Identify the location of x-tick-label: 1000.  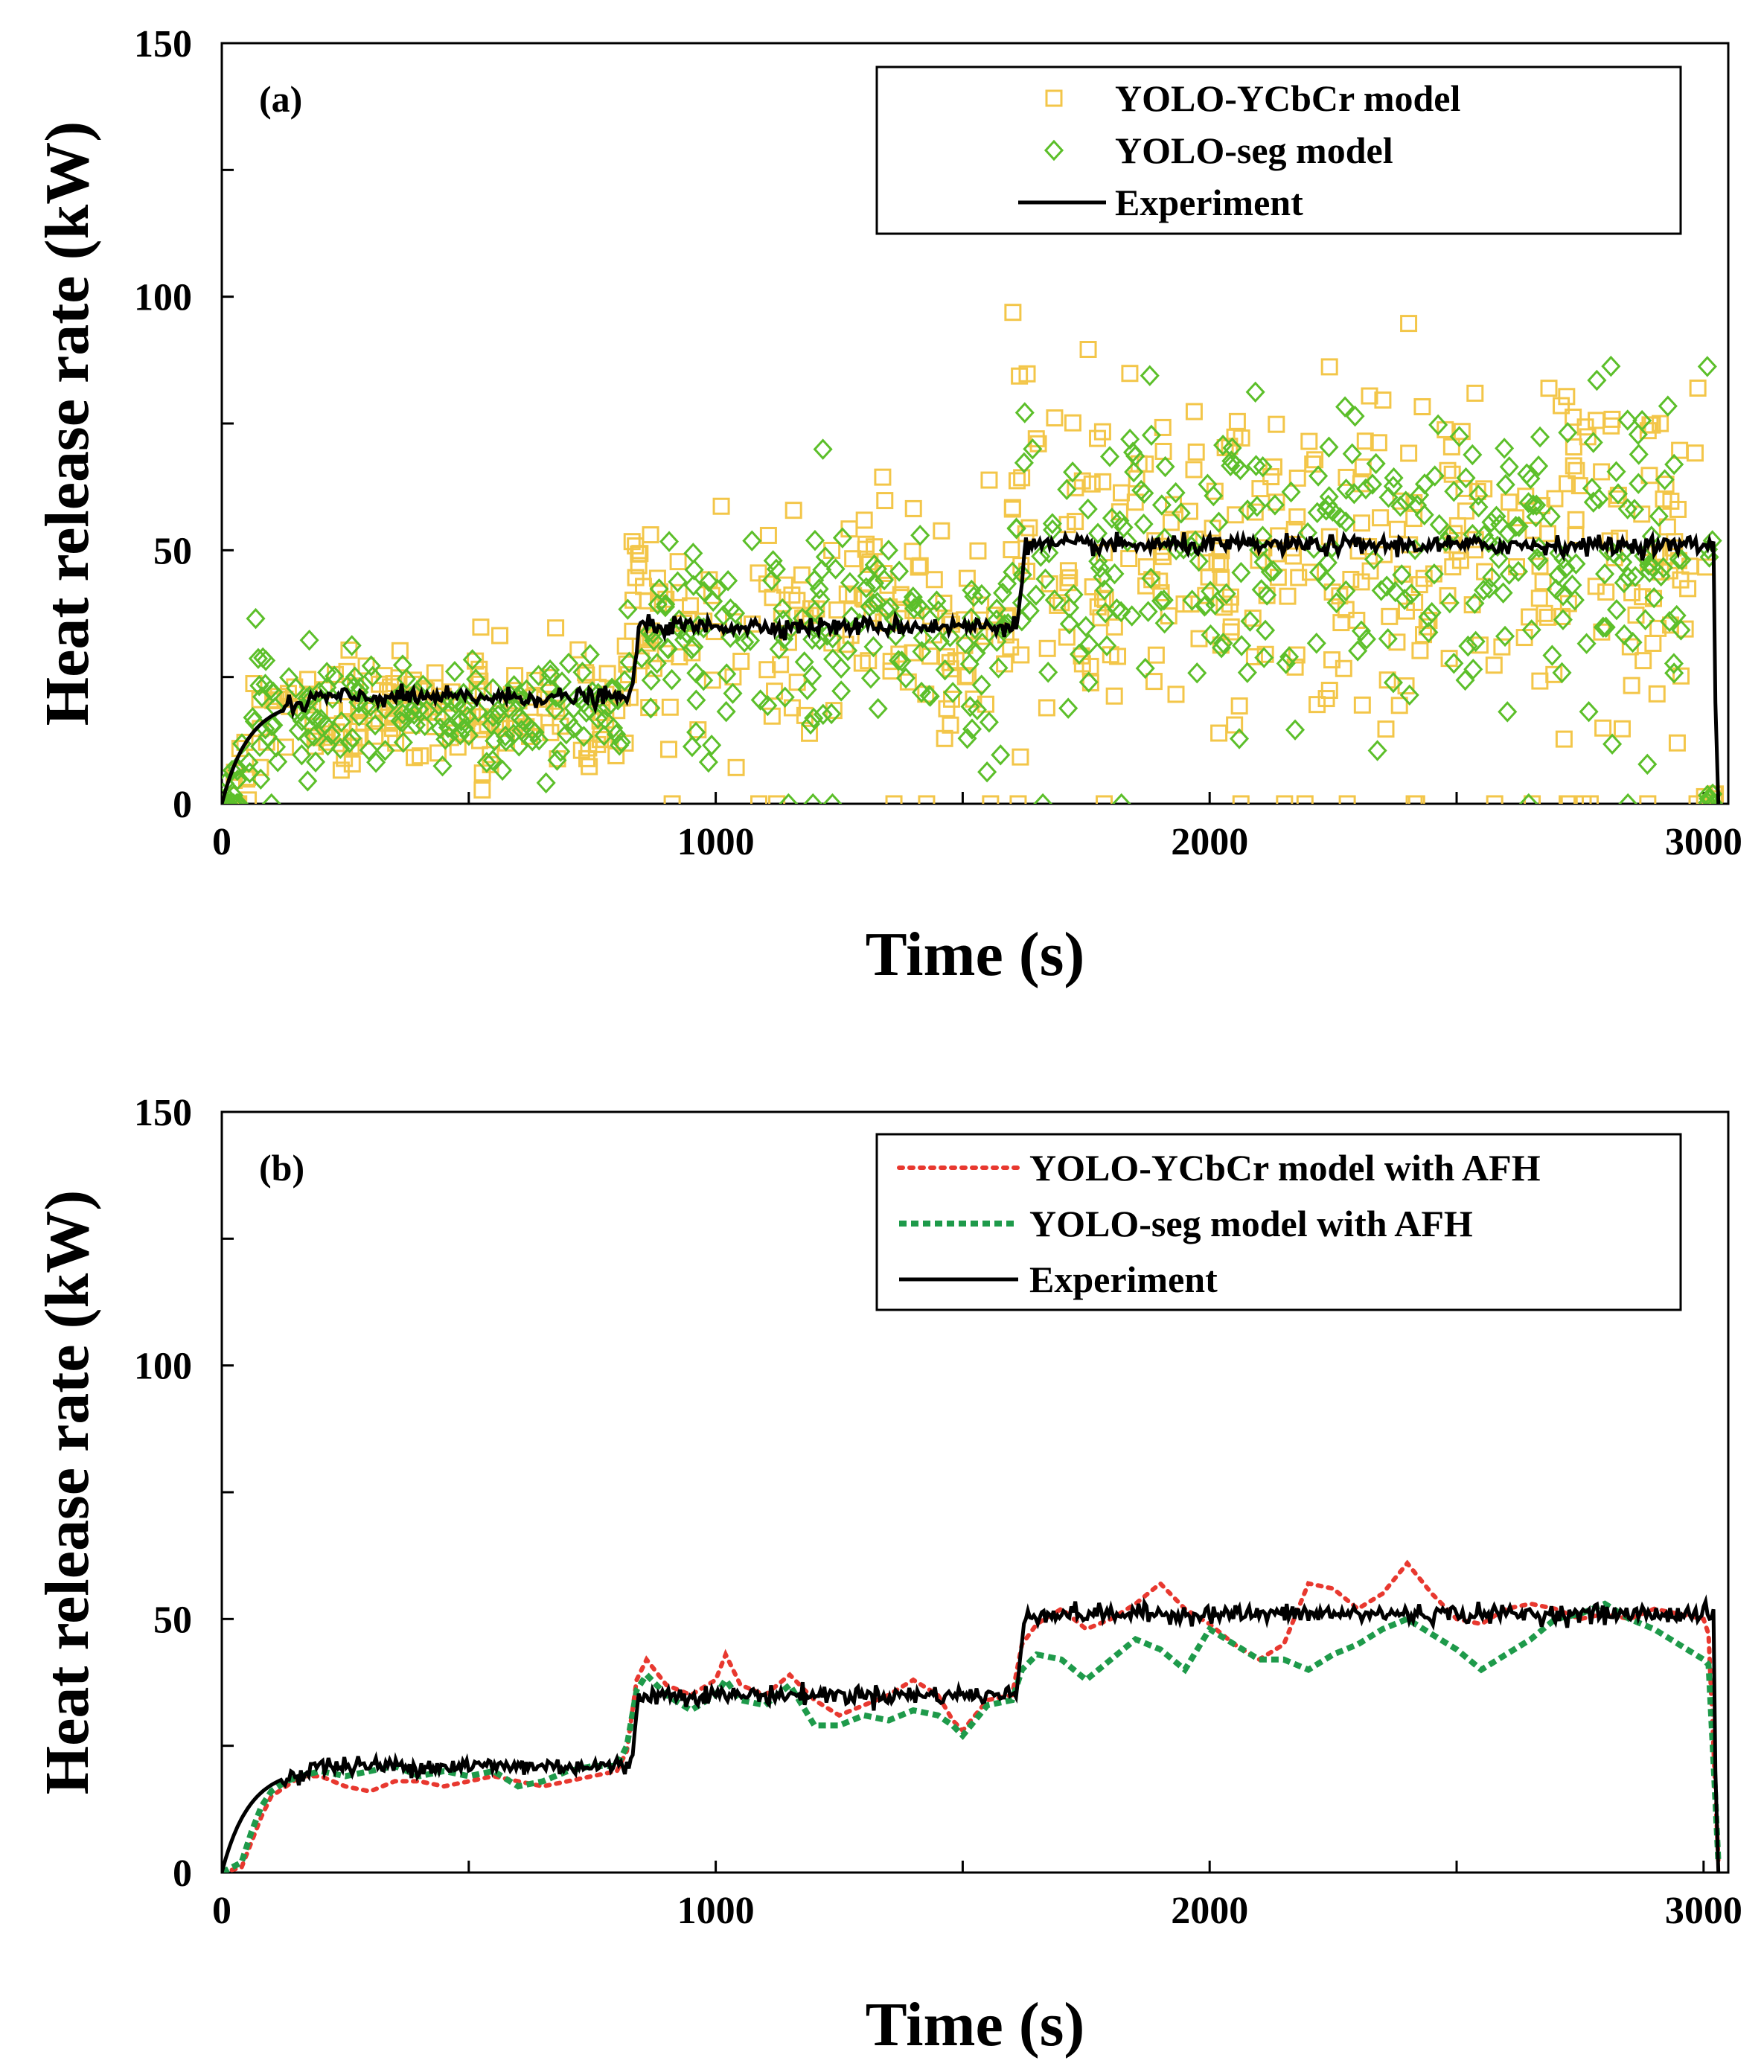
(716, 1911).